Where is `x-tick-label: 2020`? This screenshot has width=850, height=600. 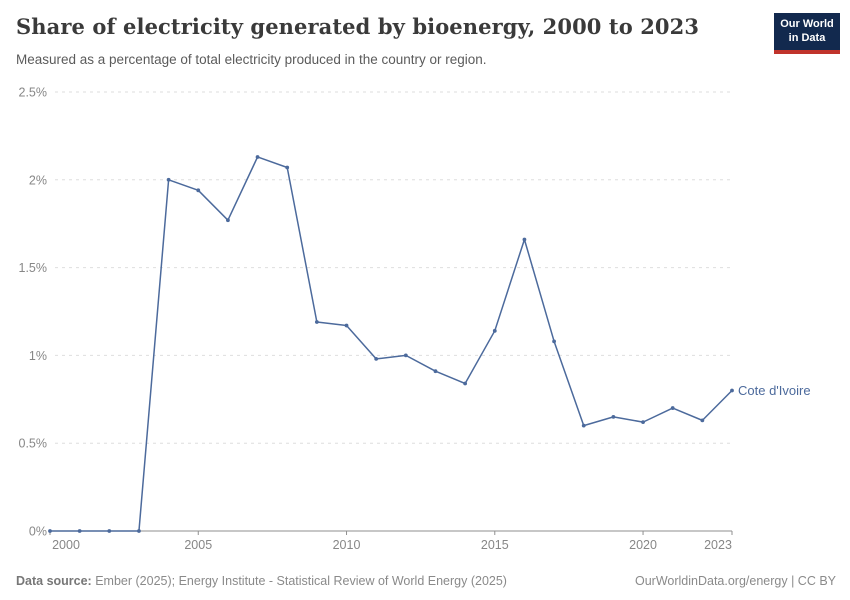
x-tick-label: 2020 is located at coordinates (643, 545).